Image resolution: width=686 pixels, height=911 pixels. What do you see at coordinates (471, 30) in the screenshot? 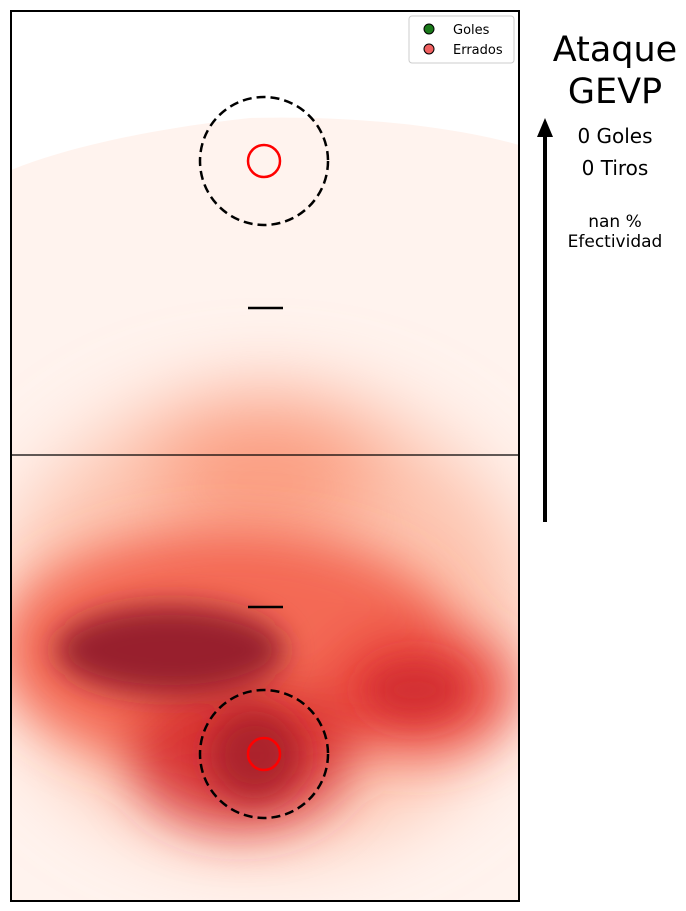
I see `legend-label-goles: Goles` at bounding box center [471, 30].